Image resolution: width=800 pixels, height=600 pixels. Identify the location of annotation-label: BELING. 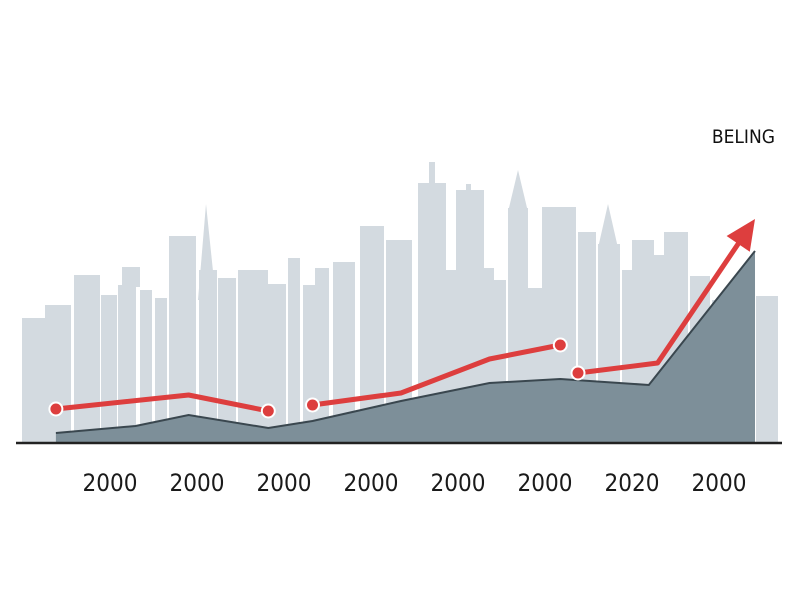
(743, 137).